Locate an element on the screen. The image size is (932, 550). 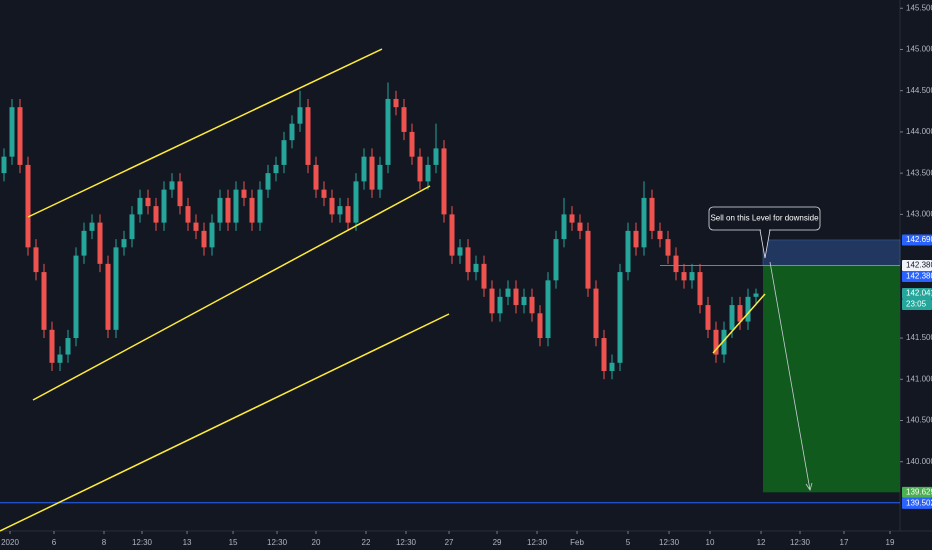
x-tick-label: 5 is located at coordinates (628, 542).